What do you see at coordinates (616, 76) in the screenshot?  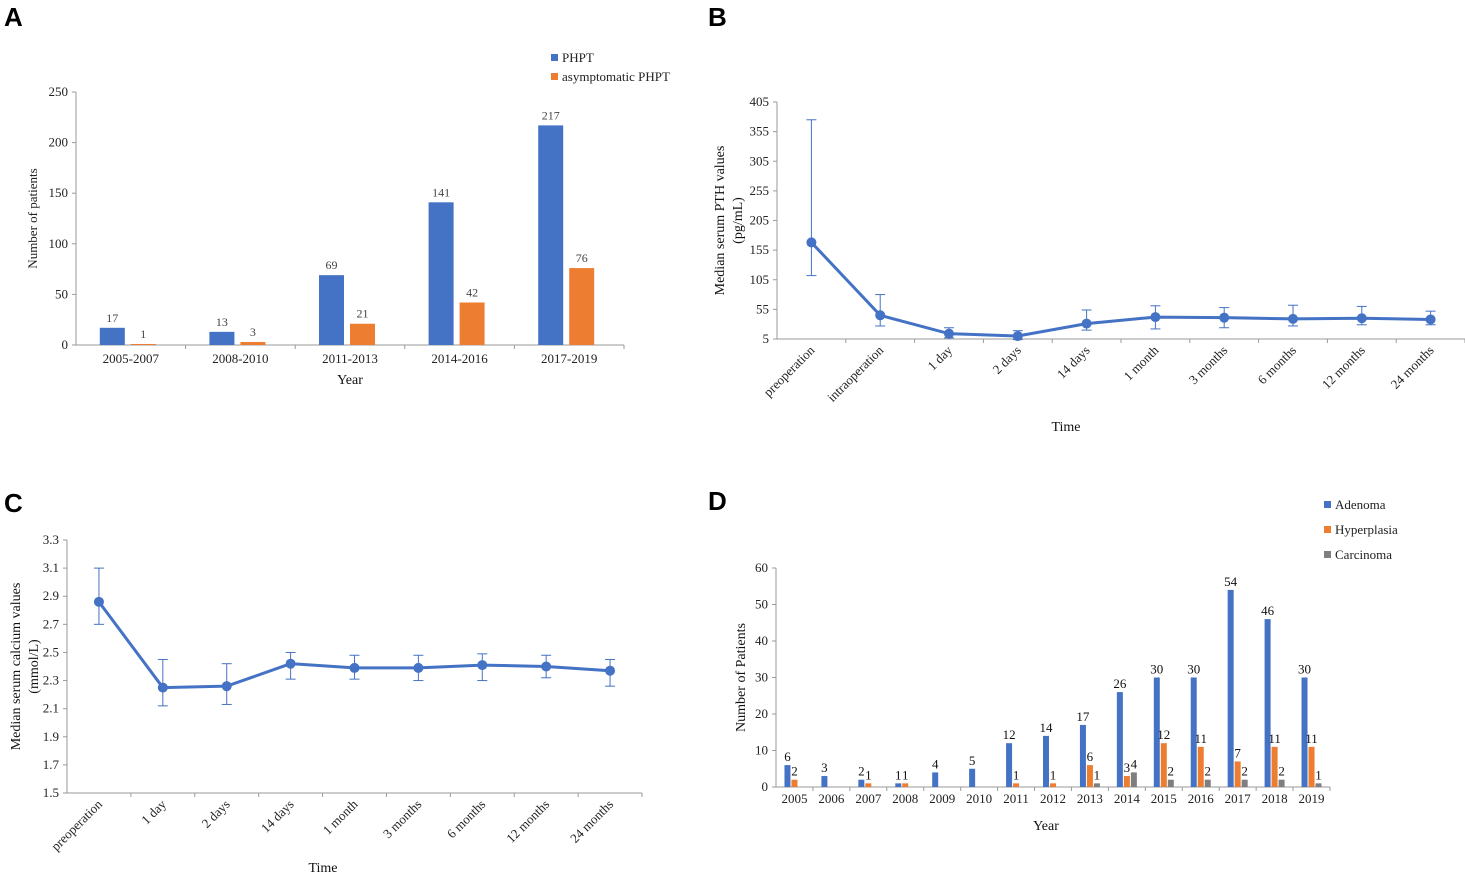 I see `legend-label: asymptomatic PHPT` at bounding box center [616, 76].